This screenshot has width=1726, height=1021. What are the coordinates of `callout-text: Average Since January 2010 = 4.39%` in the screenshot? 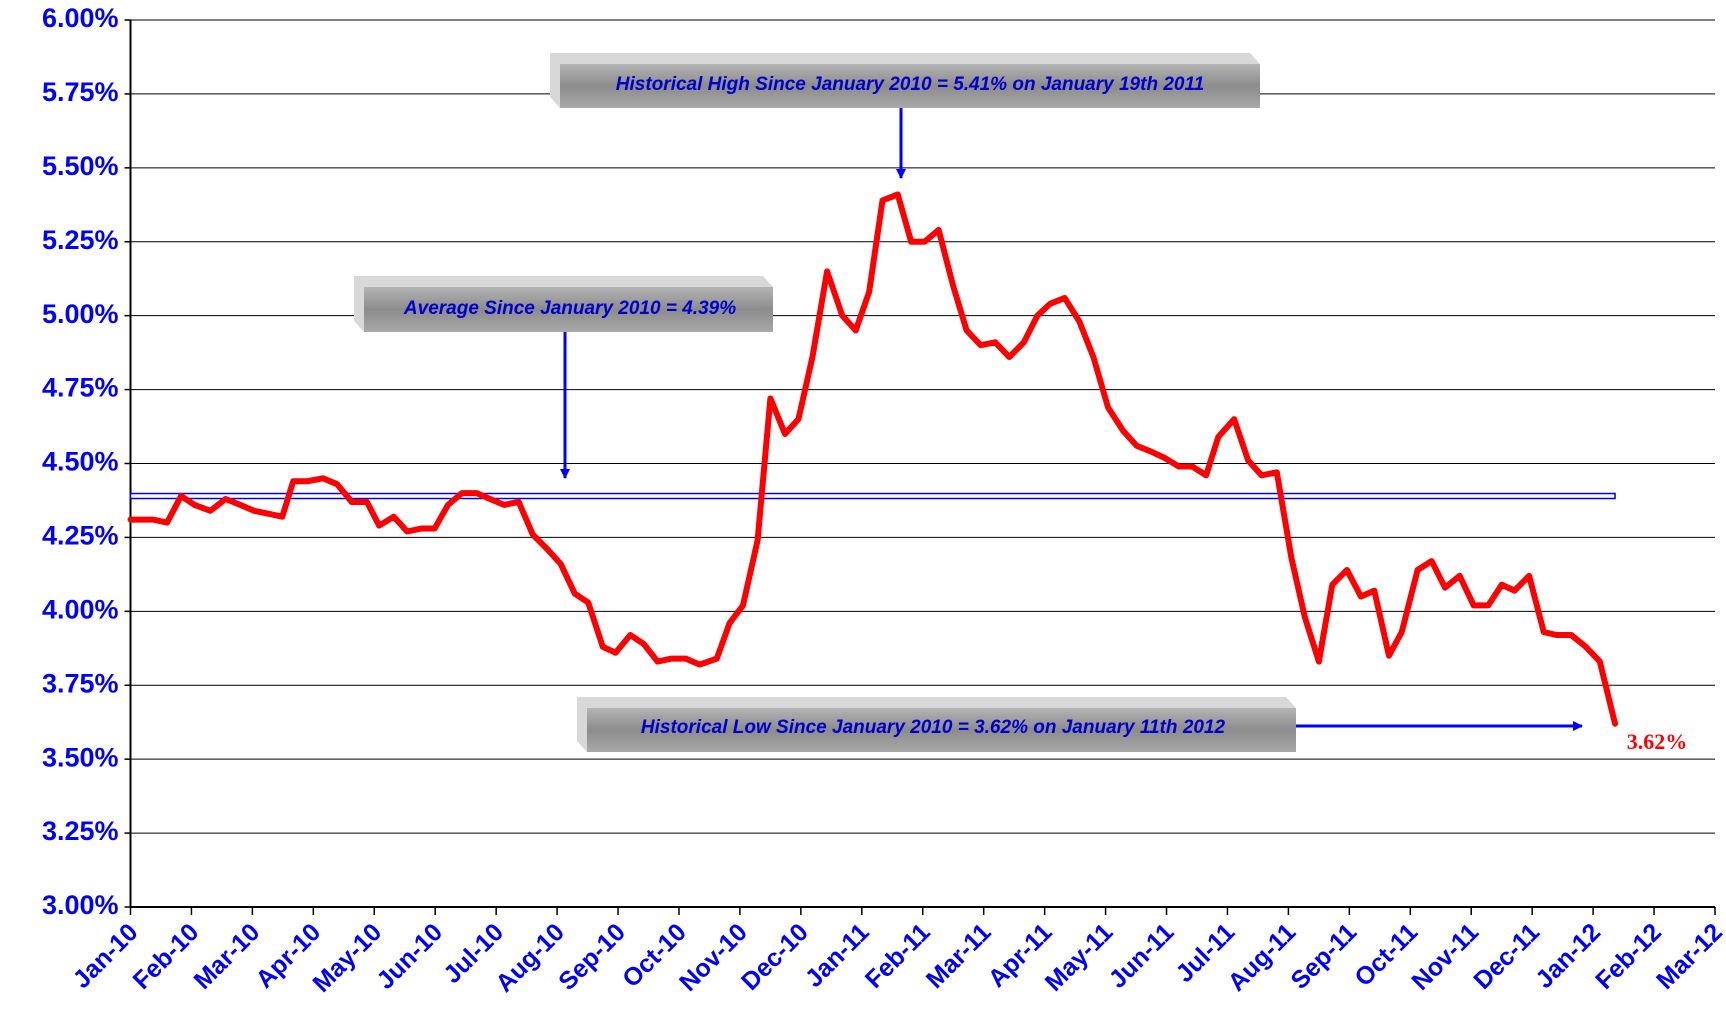 It's located at (569, 308).